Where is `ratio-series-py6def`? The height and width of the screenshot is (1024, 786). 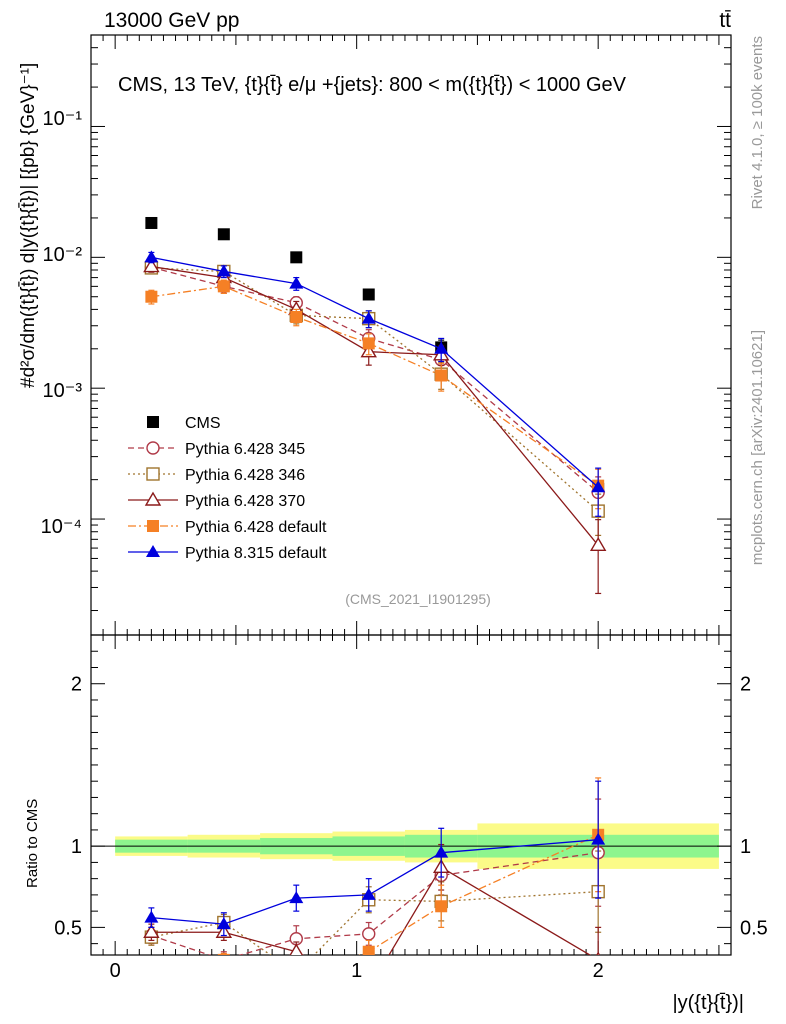 ratio-series-py6def is located at coordinates (375, 881).